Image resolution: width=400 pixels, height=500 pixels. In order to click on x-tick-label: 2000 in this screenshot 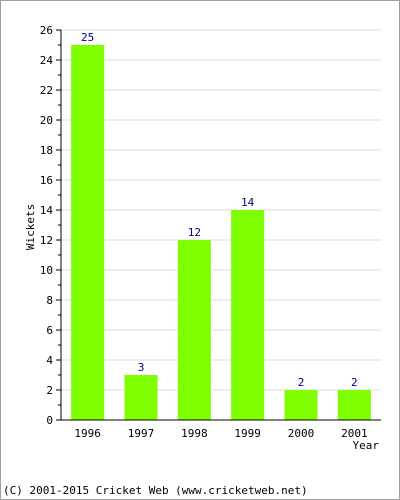, I will do `click(301, 433)`.